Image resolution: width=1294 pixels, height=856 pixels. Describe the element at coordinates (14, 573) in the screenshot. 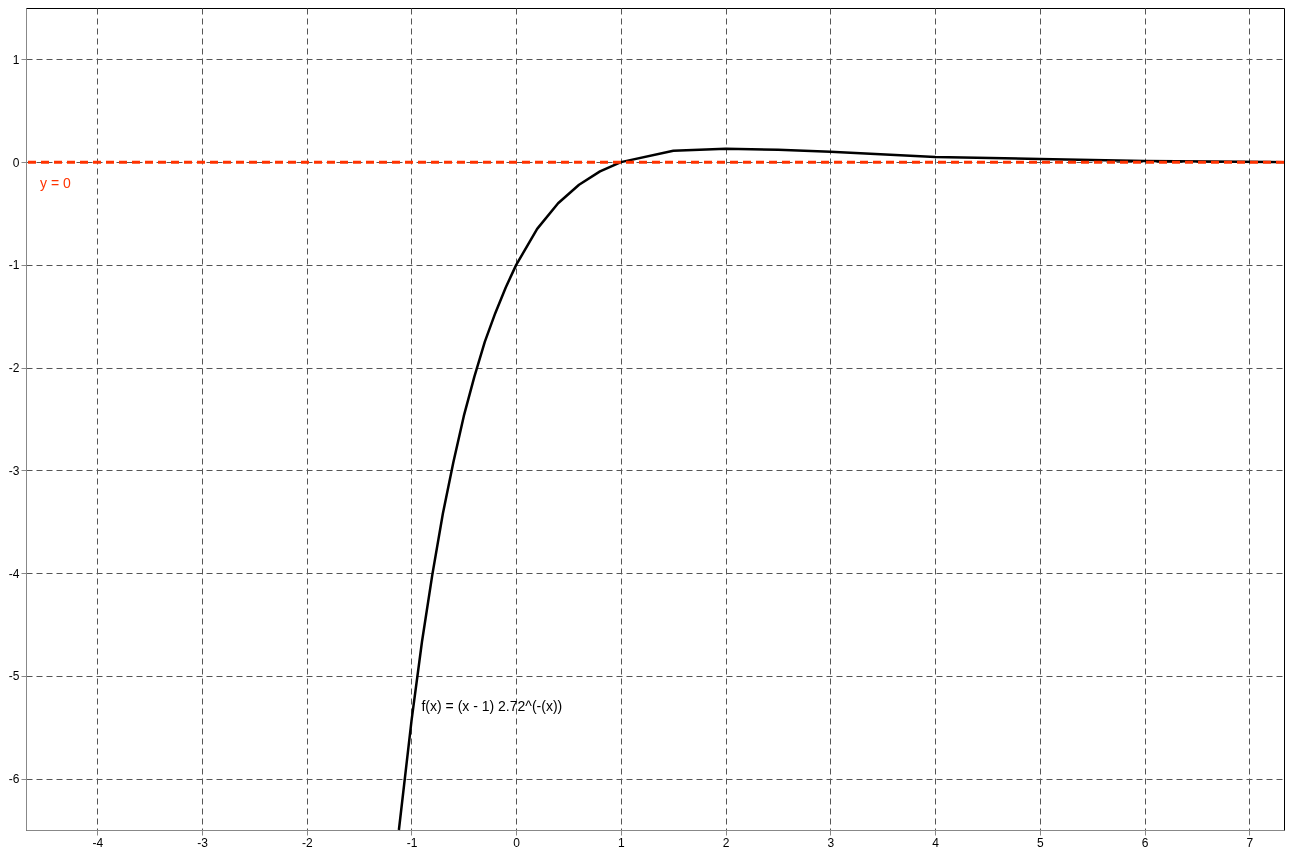

I see `y-tick-label: -4` at that location.